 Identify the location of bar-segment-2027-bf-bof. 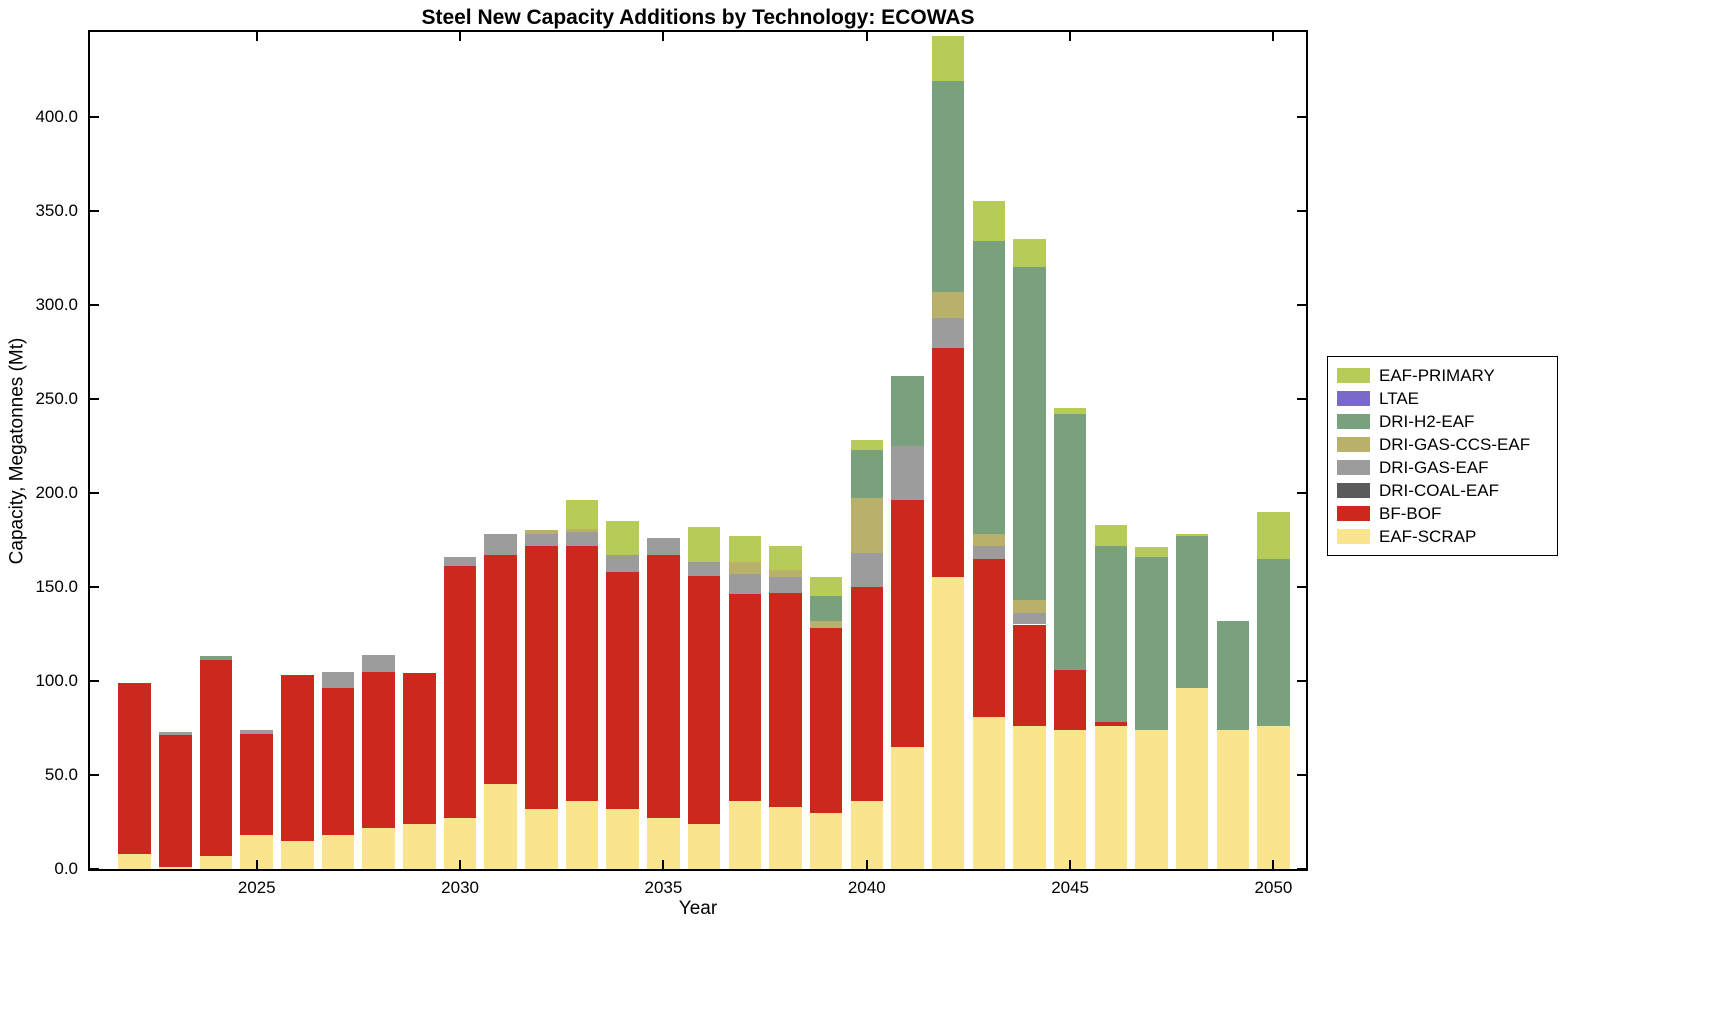
(338, 762).